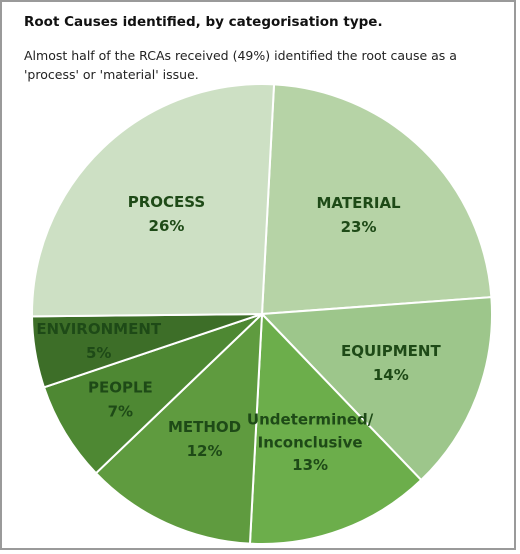 The image size is (520, 554). Describe the element at coordinates (359, 227) in the screenshot. I see `value-label: 23%` at that location.